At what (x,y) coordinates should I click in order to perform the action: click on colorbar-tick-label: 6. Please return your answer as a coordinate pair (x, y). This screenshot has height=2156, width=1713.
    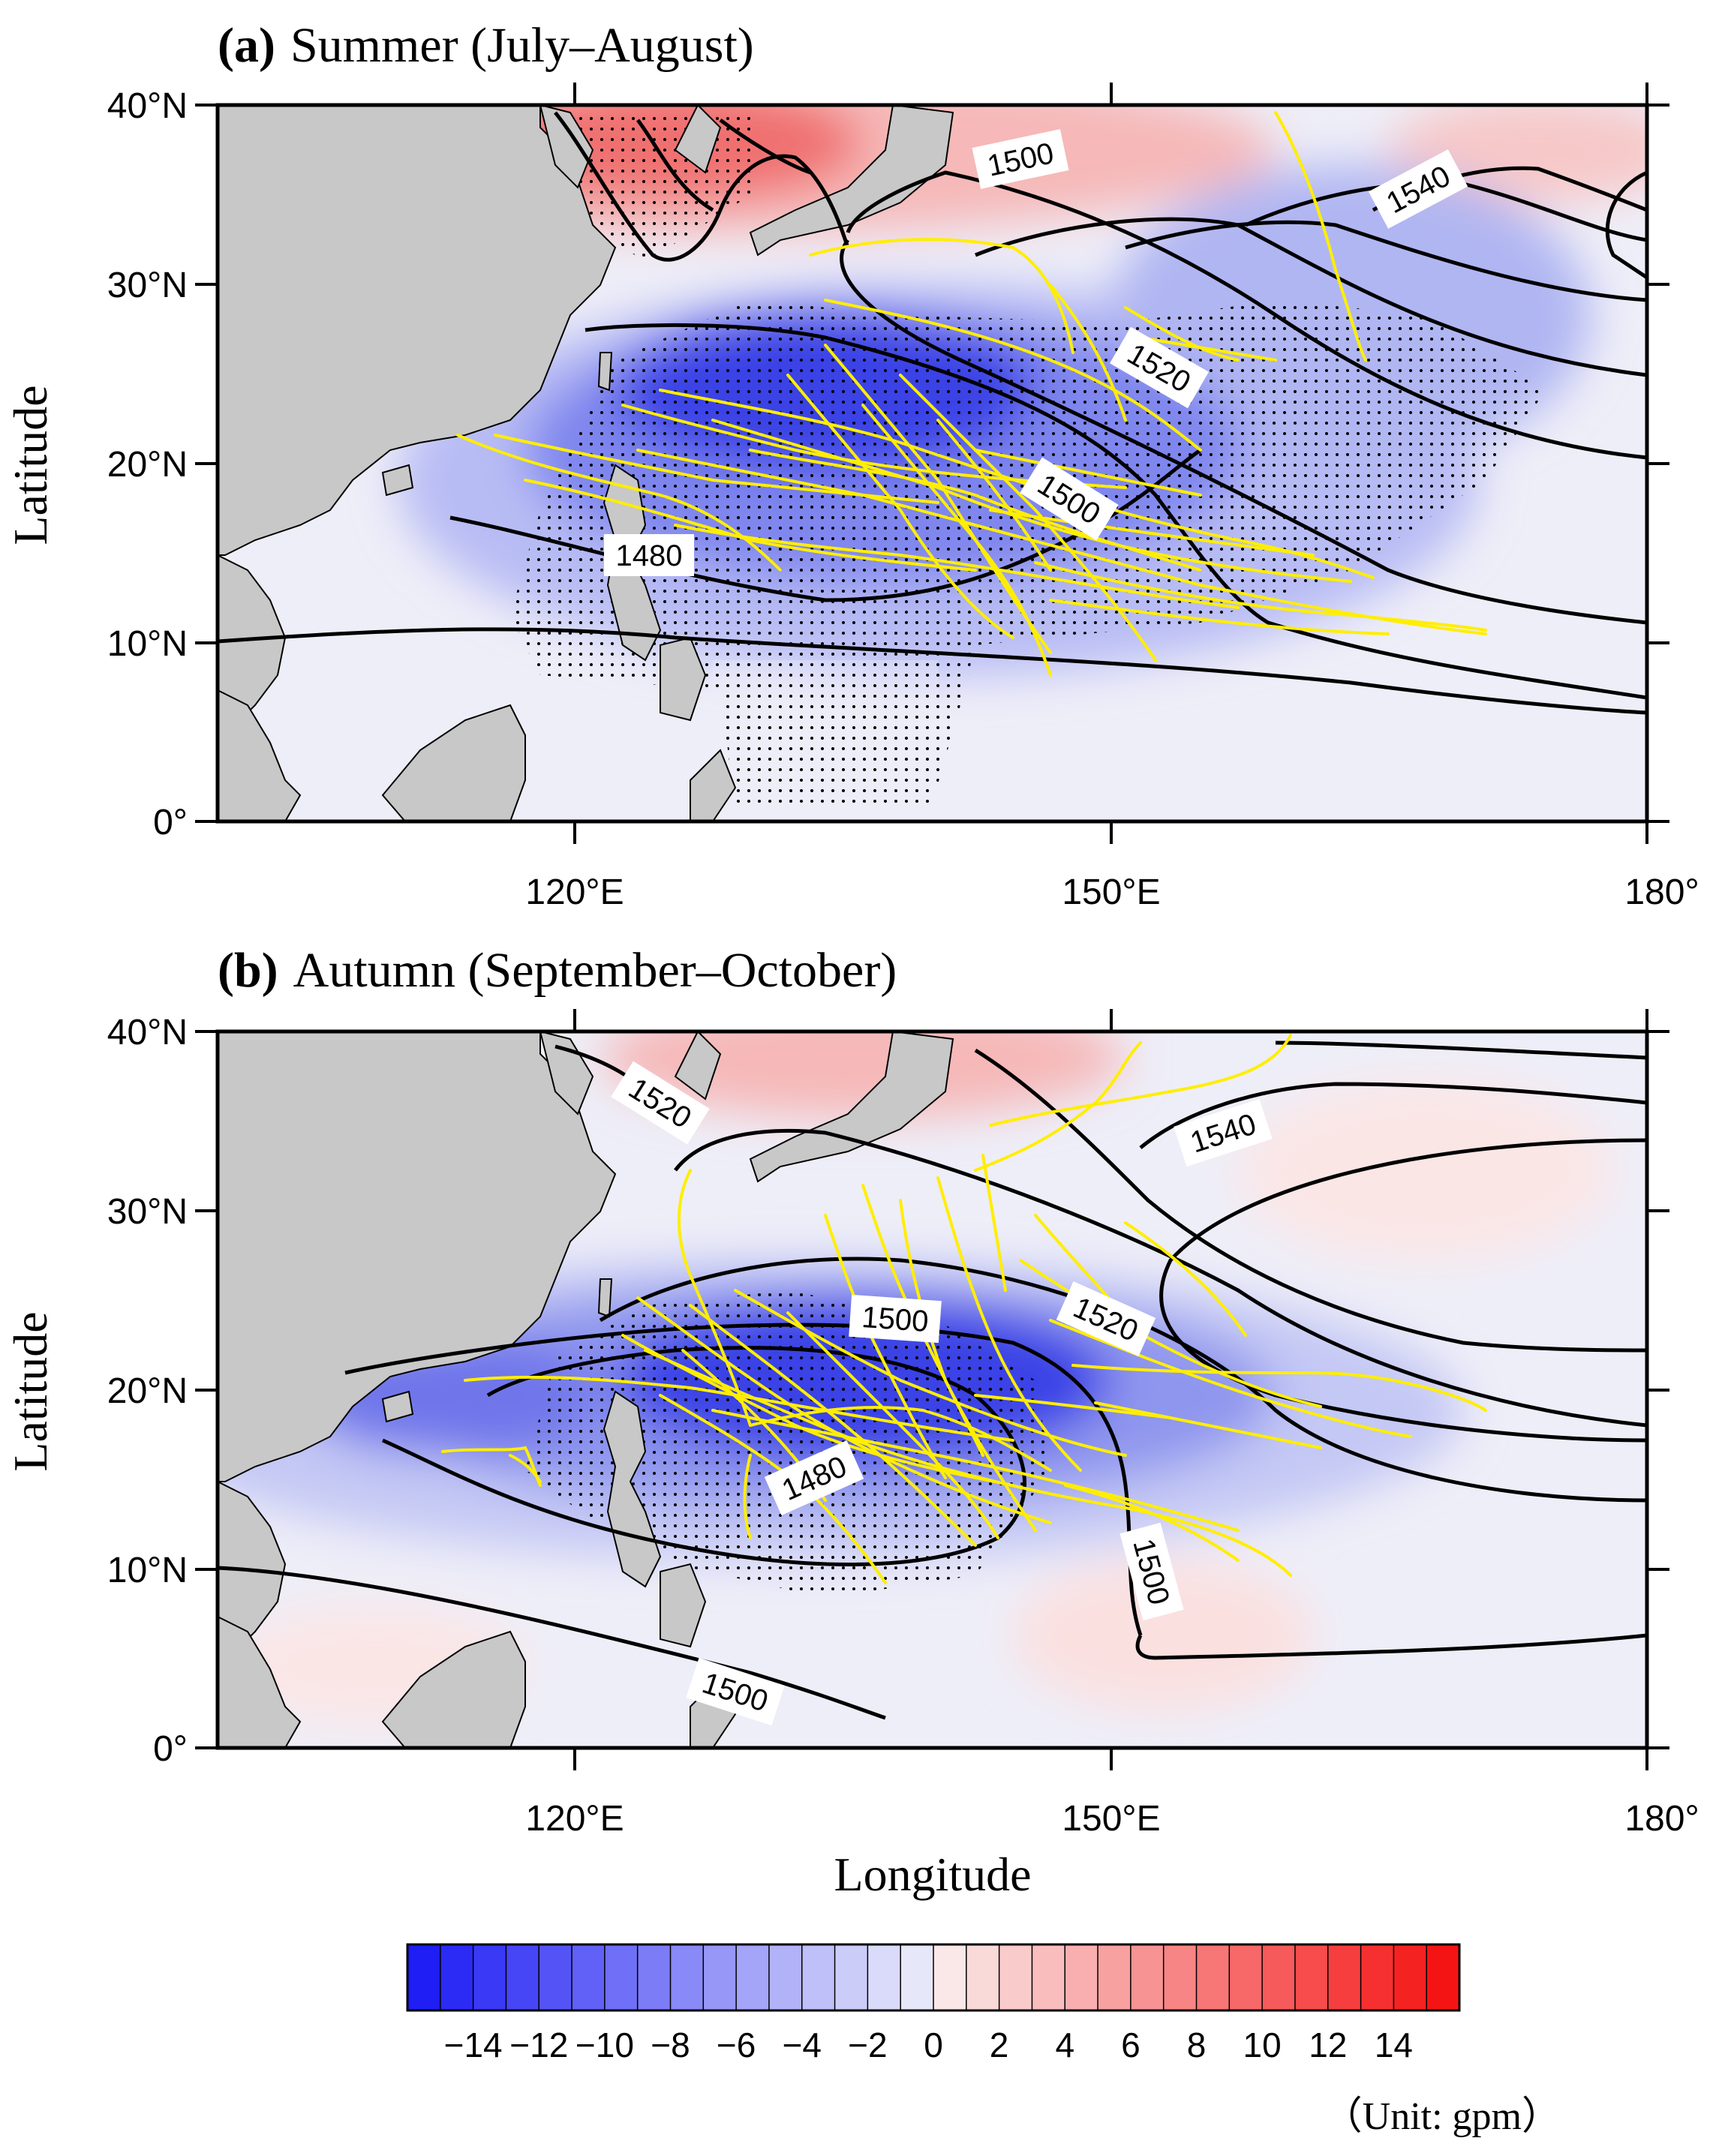
    Looking at the image, I should click on (1131, 2044).